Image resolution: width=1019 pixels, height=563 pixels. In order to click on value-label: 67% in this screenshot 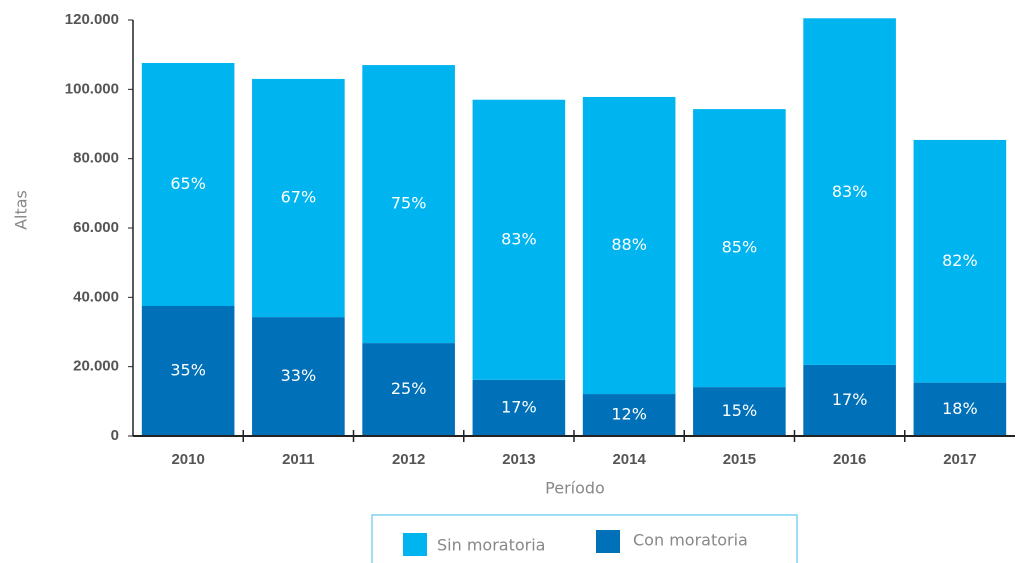, I will do `click(299, 197)`.